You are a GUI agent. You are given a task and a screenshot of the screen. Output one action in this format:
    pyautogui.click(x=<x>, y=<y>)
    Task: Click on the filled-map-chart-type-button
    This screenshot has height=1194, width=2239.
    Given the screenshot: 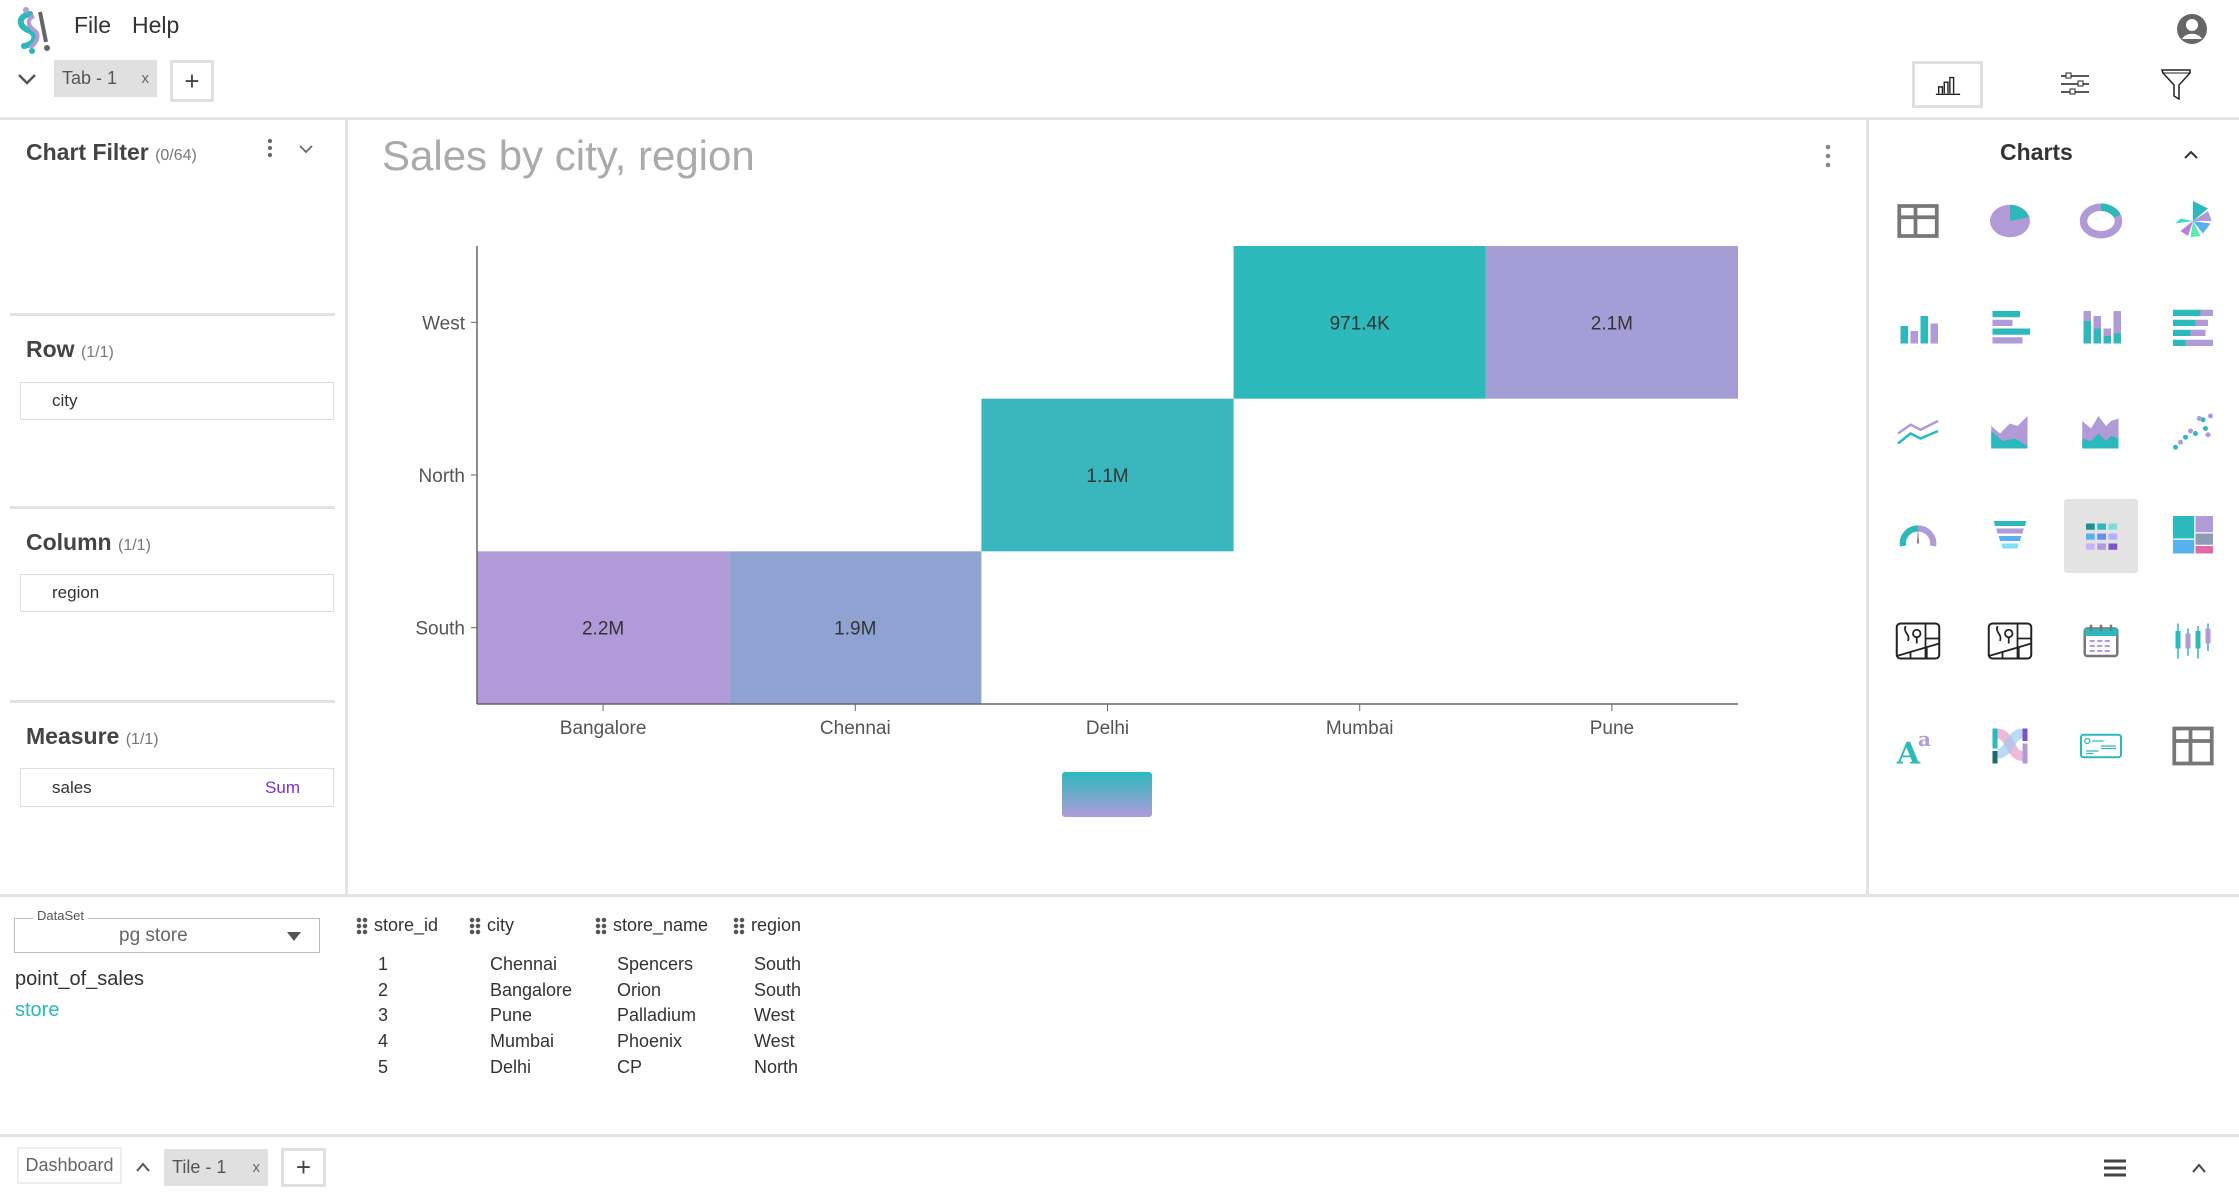 What is the action you would take?
    pyautogui.click(x=2010, y=641)
    